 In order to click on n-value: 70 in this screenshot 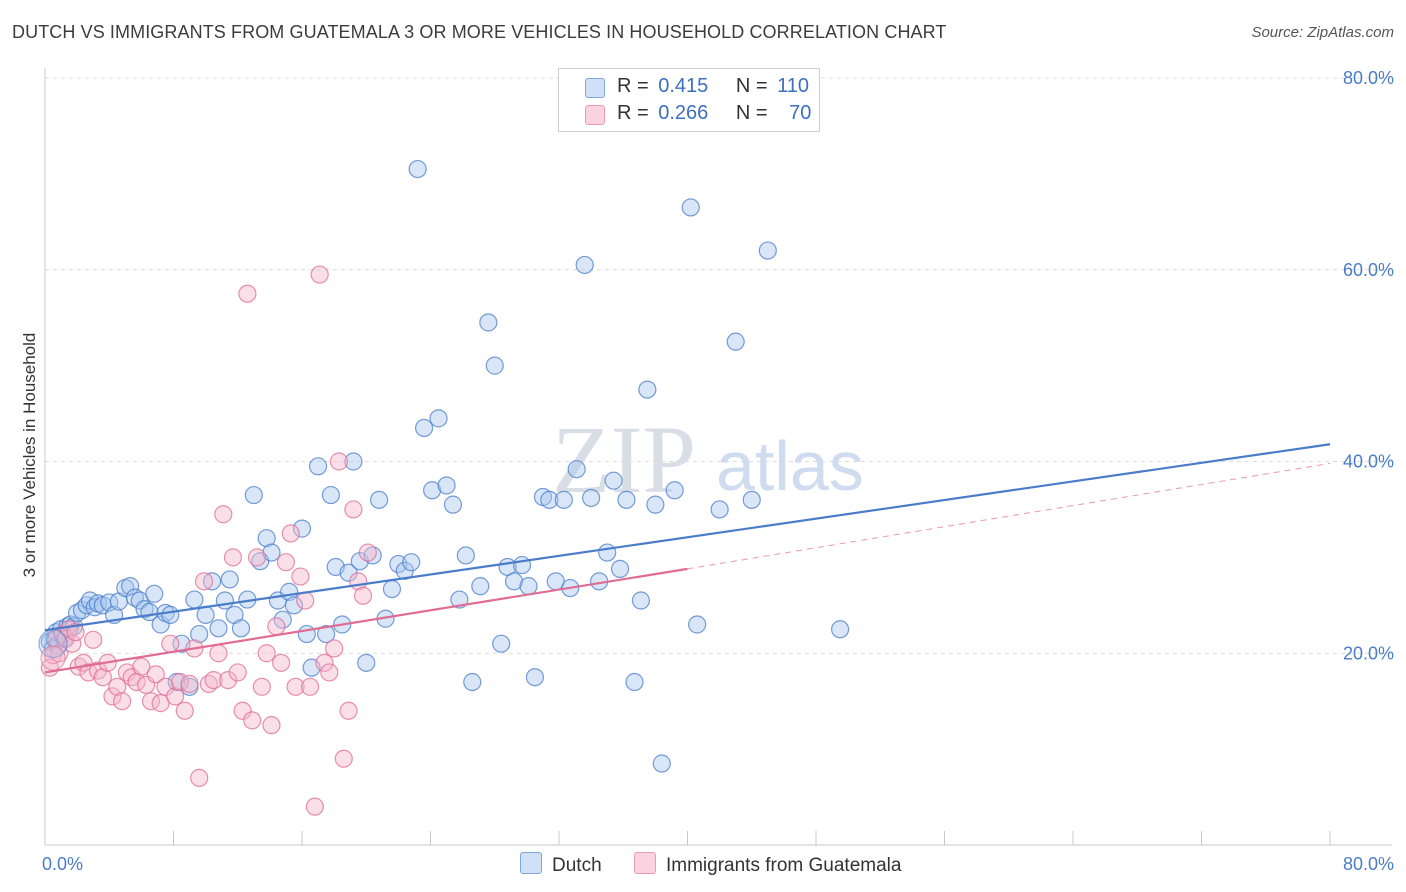, I will do `click(800, 113)`.